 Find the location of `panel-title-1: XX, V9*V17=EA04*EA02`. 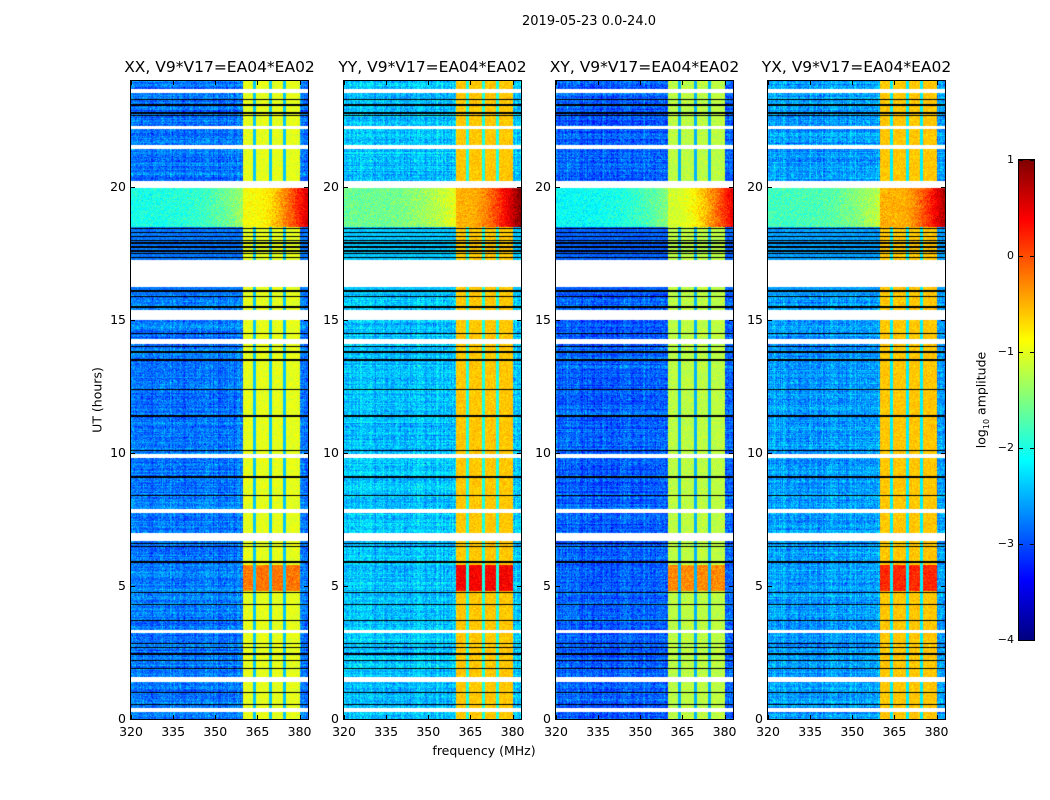

panel-title-1: XX, V9*V17=EA04*EA02 is located at coordinates (219, 67).